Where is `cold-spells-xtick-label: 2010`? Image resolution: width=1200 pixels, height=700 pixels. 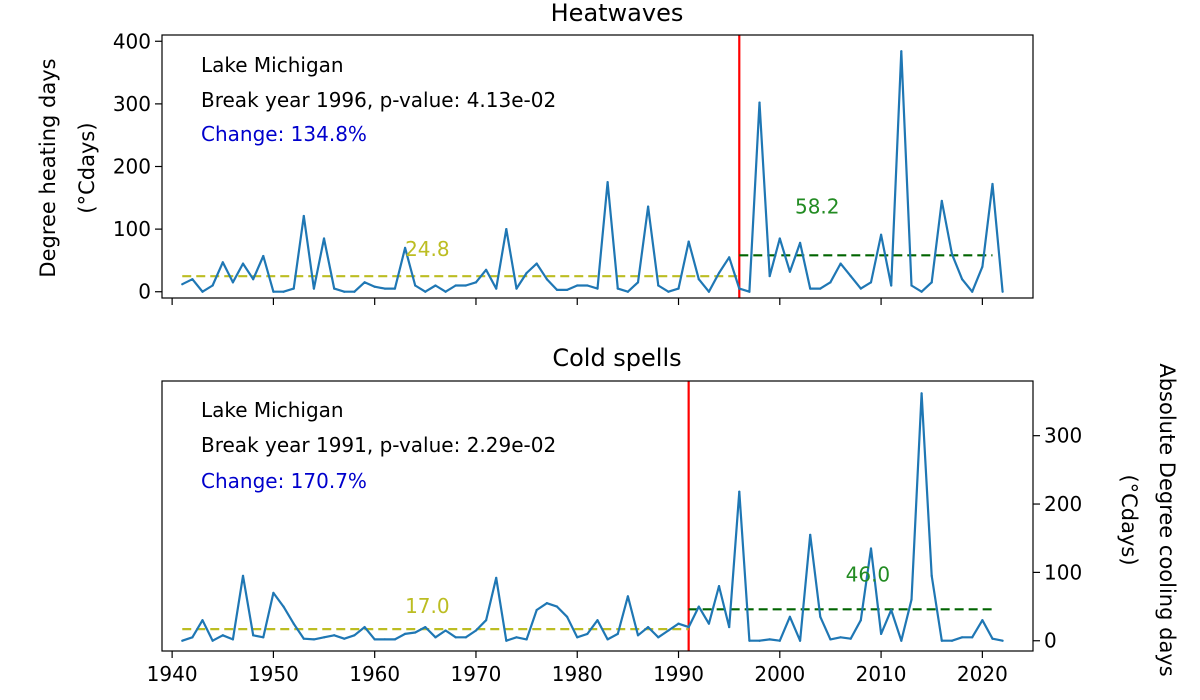 cold-spells-xtick-label: 2010 is located at coordinates (881, 674).